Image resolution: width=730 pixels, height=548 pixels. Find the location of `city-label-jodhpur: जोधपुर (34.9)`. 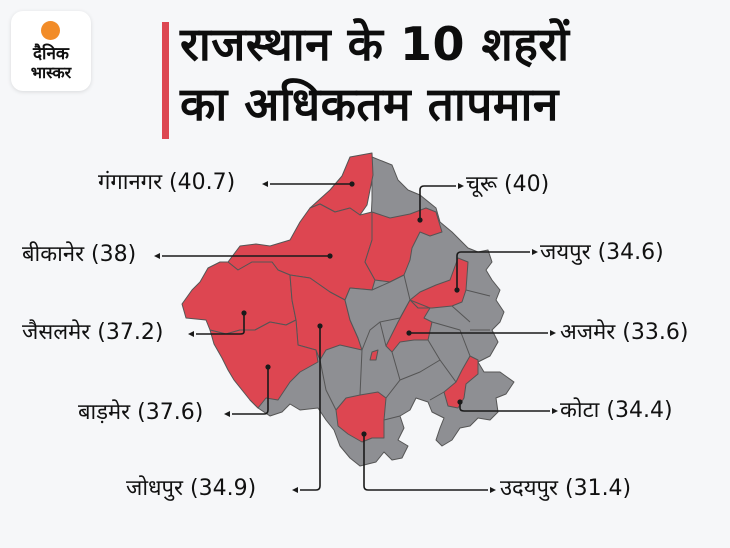

city-label-jodhpur: जोधपुर (34.9) is located at coordinates (191, 488).